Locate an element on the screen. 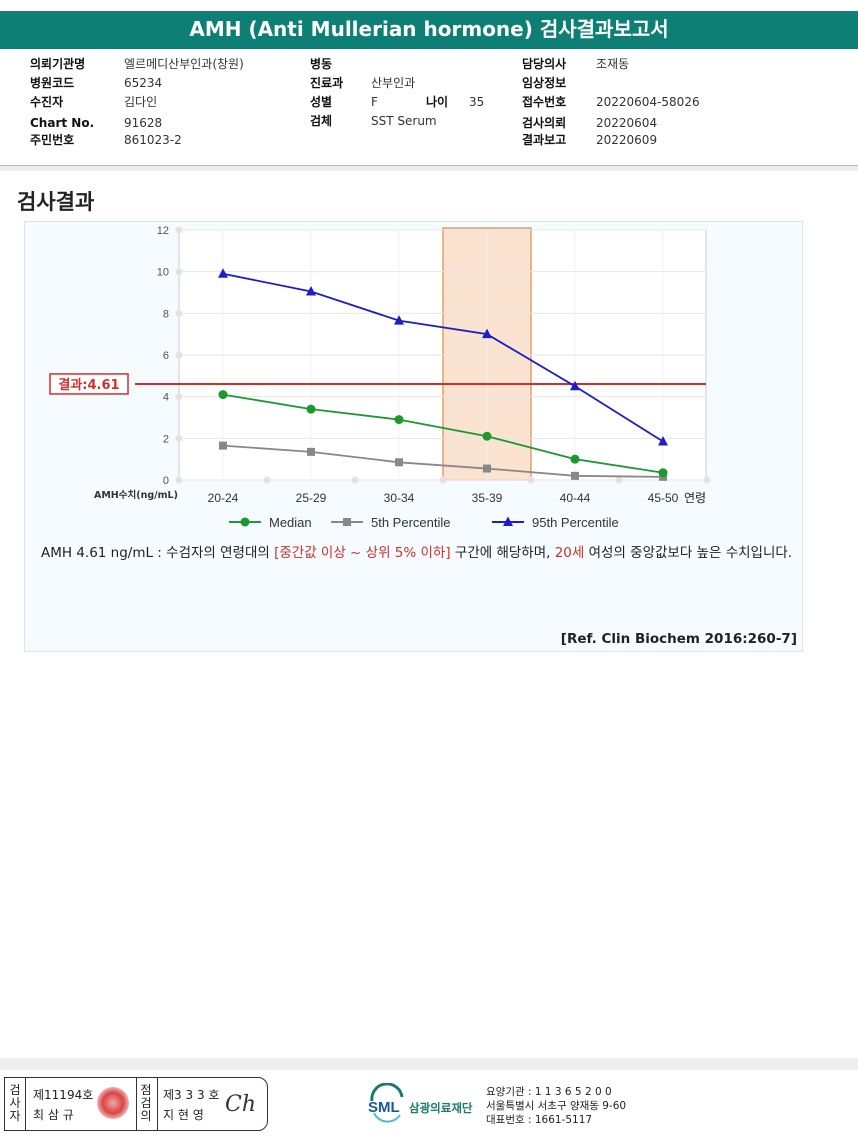  value-result-report: 20220609 is located at coordinates (627, 140).